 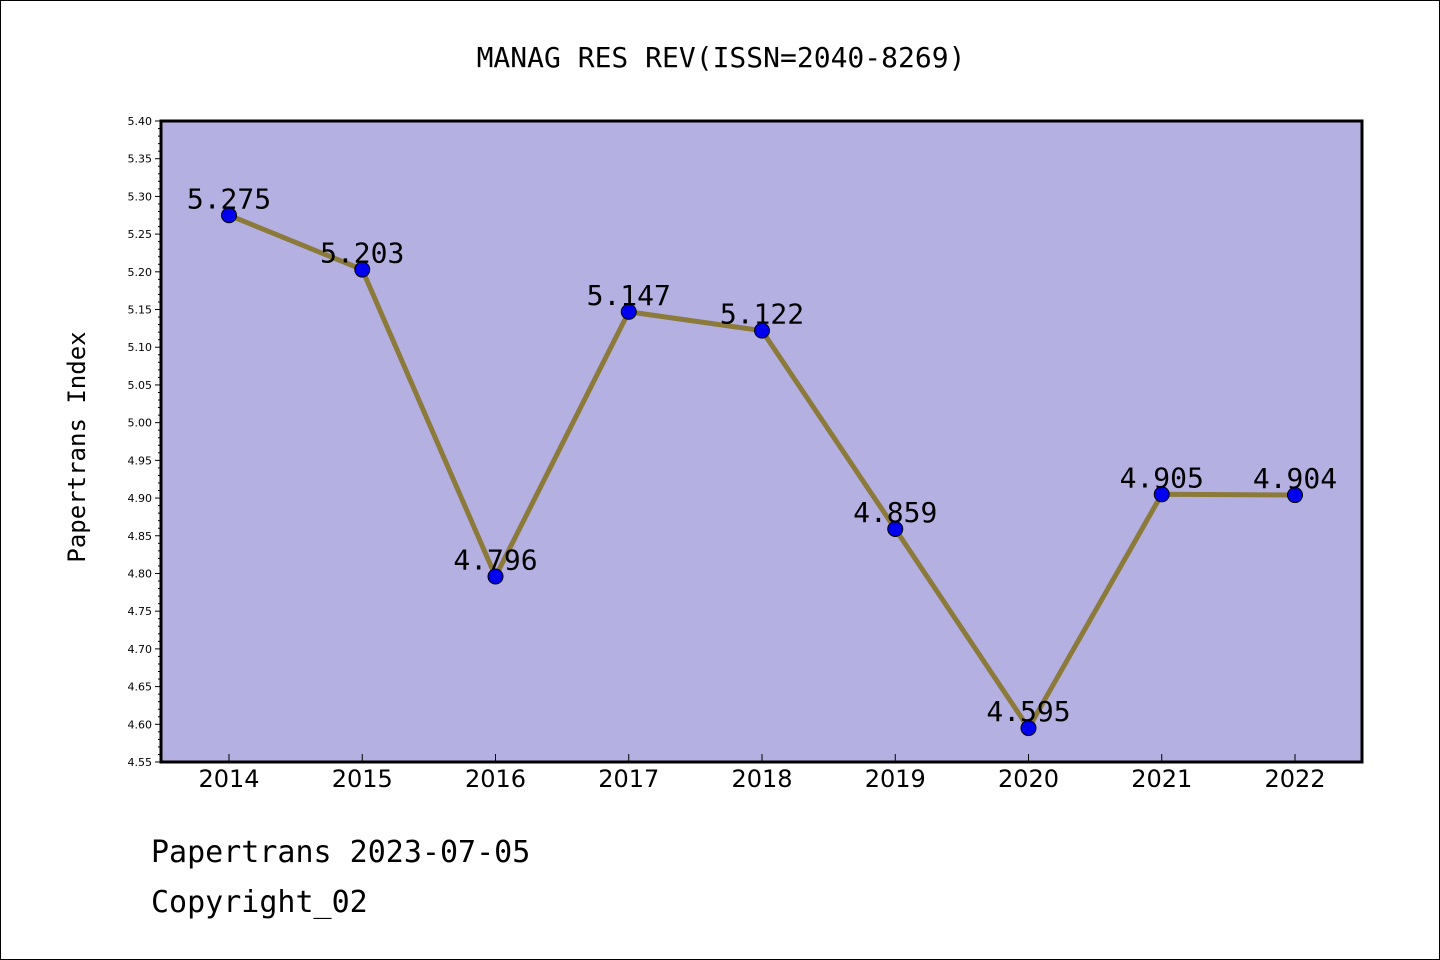 I want to click on x-tick-label: 2020, so click(x=1028, y=779).